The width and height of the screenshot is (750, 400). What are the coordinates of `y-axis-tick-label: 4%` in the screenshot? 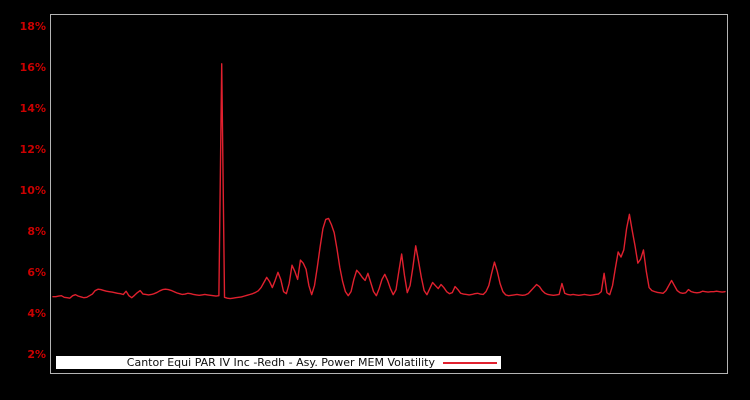 It's located at (36, 313).